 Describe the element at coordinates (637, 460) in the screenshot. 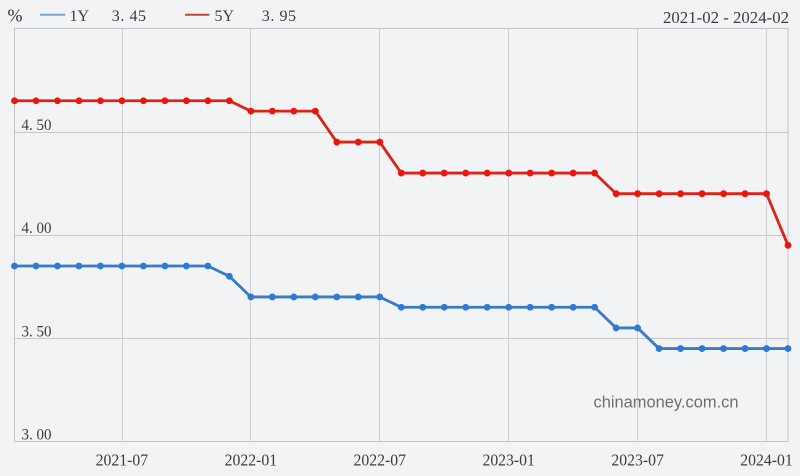

I see `svg-text: 2023-07` at that location.